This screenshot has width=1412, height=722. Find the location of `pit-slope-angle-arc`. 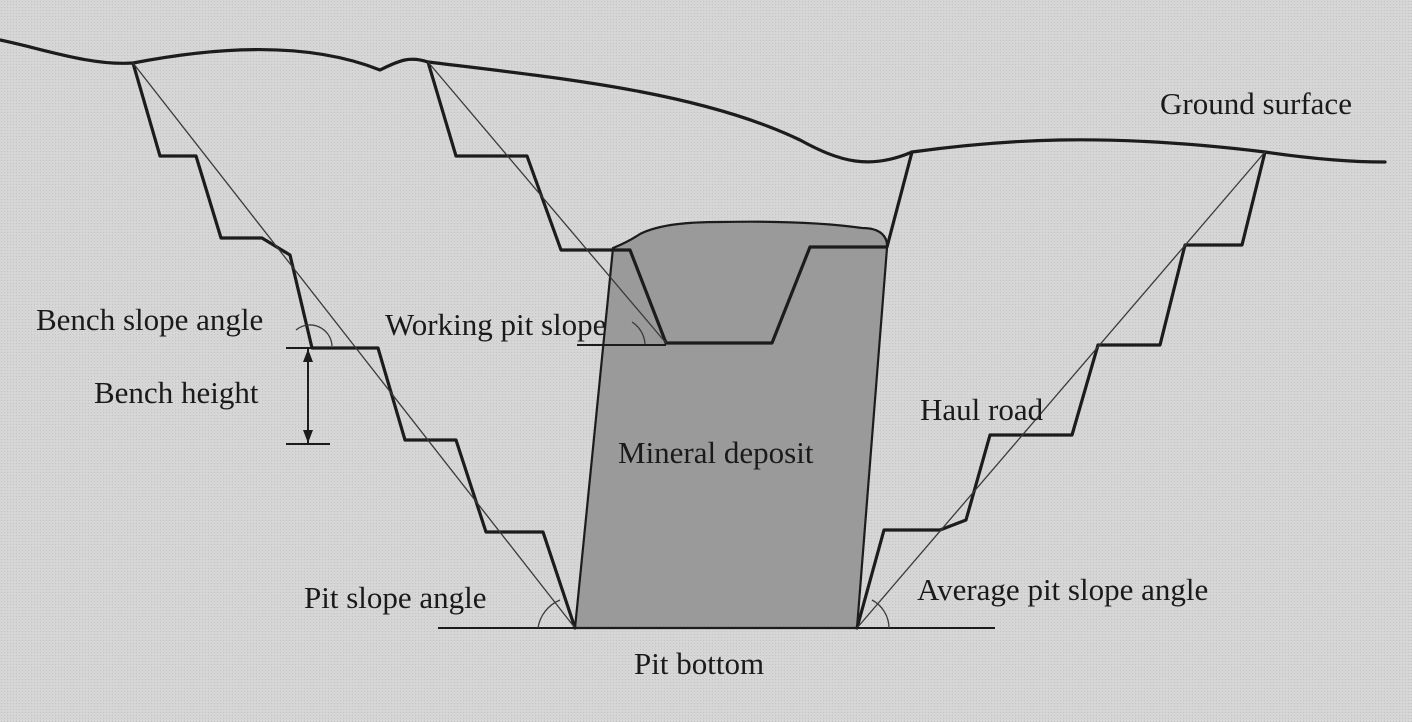

pit-slope-angle-arc is located at coordinates (549, 614).